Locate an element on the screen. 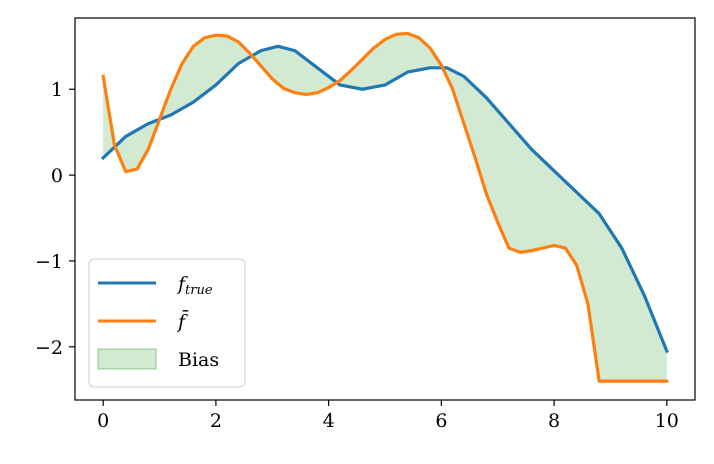  legend-f-true-subscript: true is located at coordinates (199, 290).